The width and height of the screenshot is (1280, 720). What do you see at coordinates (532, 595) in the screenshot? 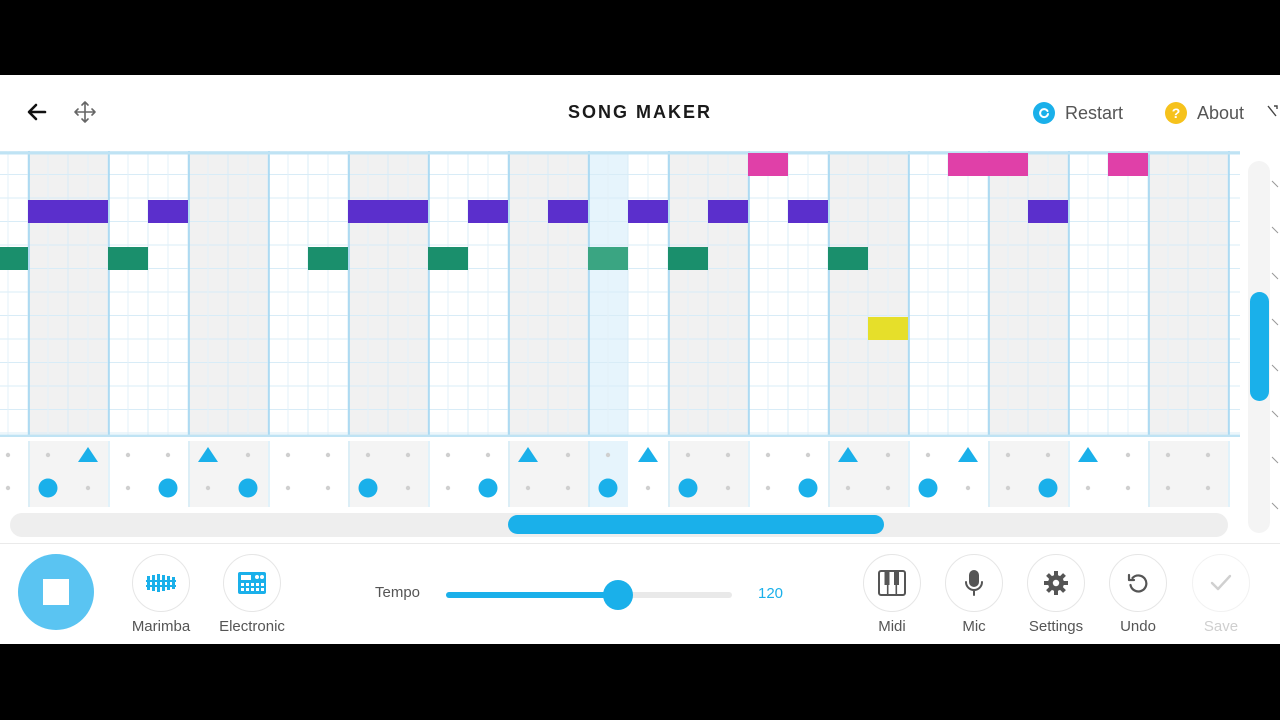
I see `tempo-slider-fill` at bounding box center [532, 595].